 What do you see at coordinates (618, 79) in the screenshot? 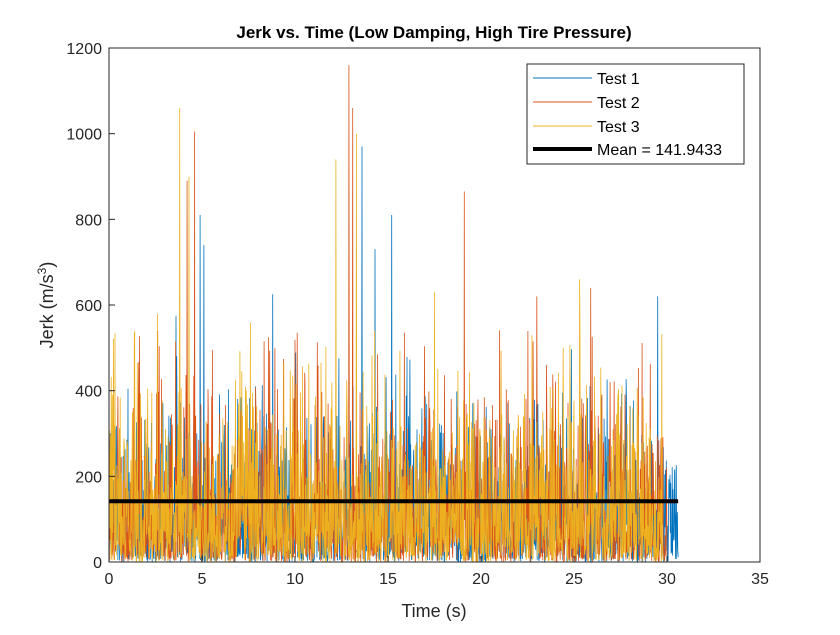
I see `legend-label-test-1: Test 1` at bounding box center [618, 79].